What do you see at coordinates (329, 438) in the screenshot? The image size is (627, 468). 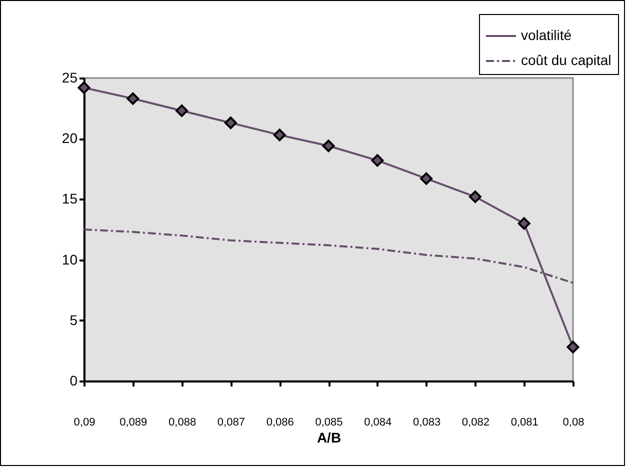 I see `x-axis-title: A/B` at bounding box center [329, 438].